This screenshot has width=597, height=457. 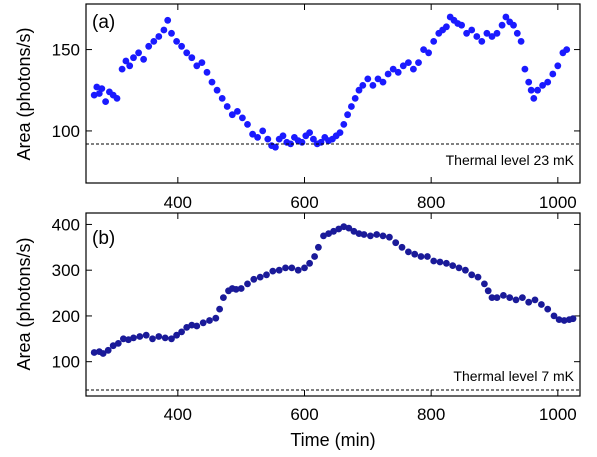 What do you see at coordinates (510, 160) in the screenshot?
I see `panel-a-thermal-label: Thermal level 23 mK` at bounding box center [510, 160].